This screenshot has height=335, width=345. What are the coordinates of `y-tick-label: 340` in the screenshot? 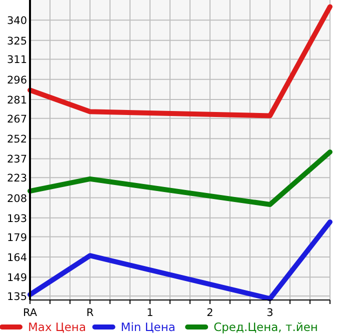 It's located at (16, 21).